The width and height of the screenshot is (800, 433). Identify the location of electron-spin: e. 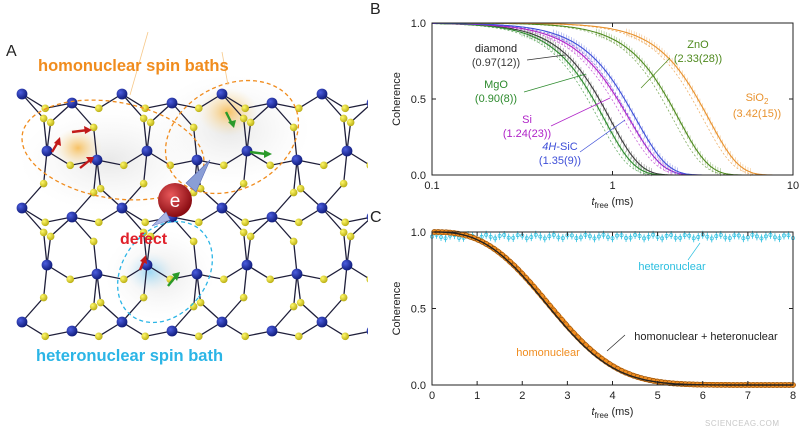
(181, 193).